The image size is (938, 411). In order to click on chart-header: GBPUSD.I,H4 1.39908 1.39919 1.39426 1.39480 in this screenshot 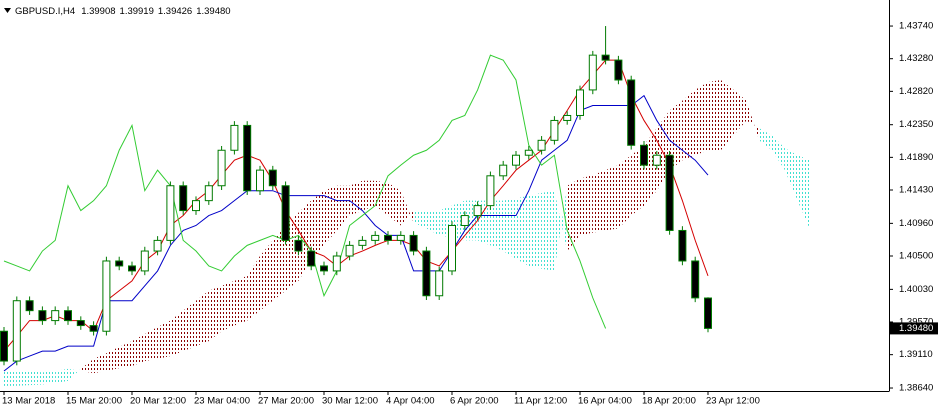, I will do `click(123, 11)`.